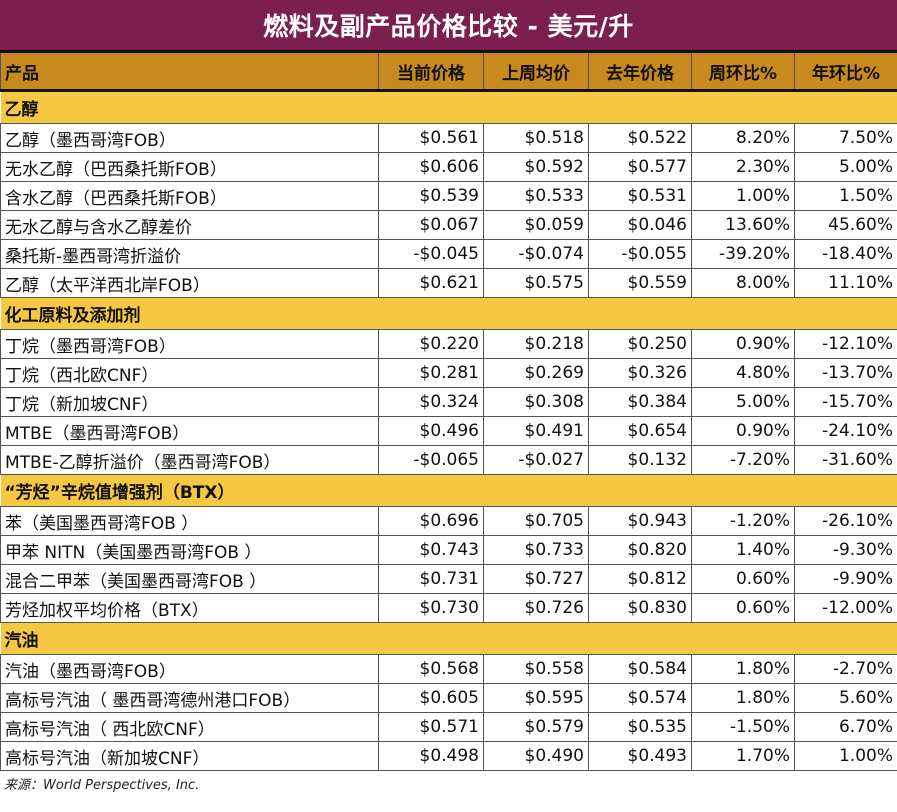  What do you see at coordinates (845, 550) in the screenshot?
I see `cell-year-change: -9.30%` at bounding box center [845, 550].